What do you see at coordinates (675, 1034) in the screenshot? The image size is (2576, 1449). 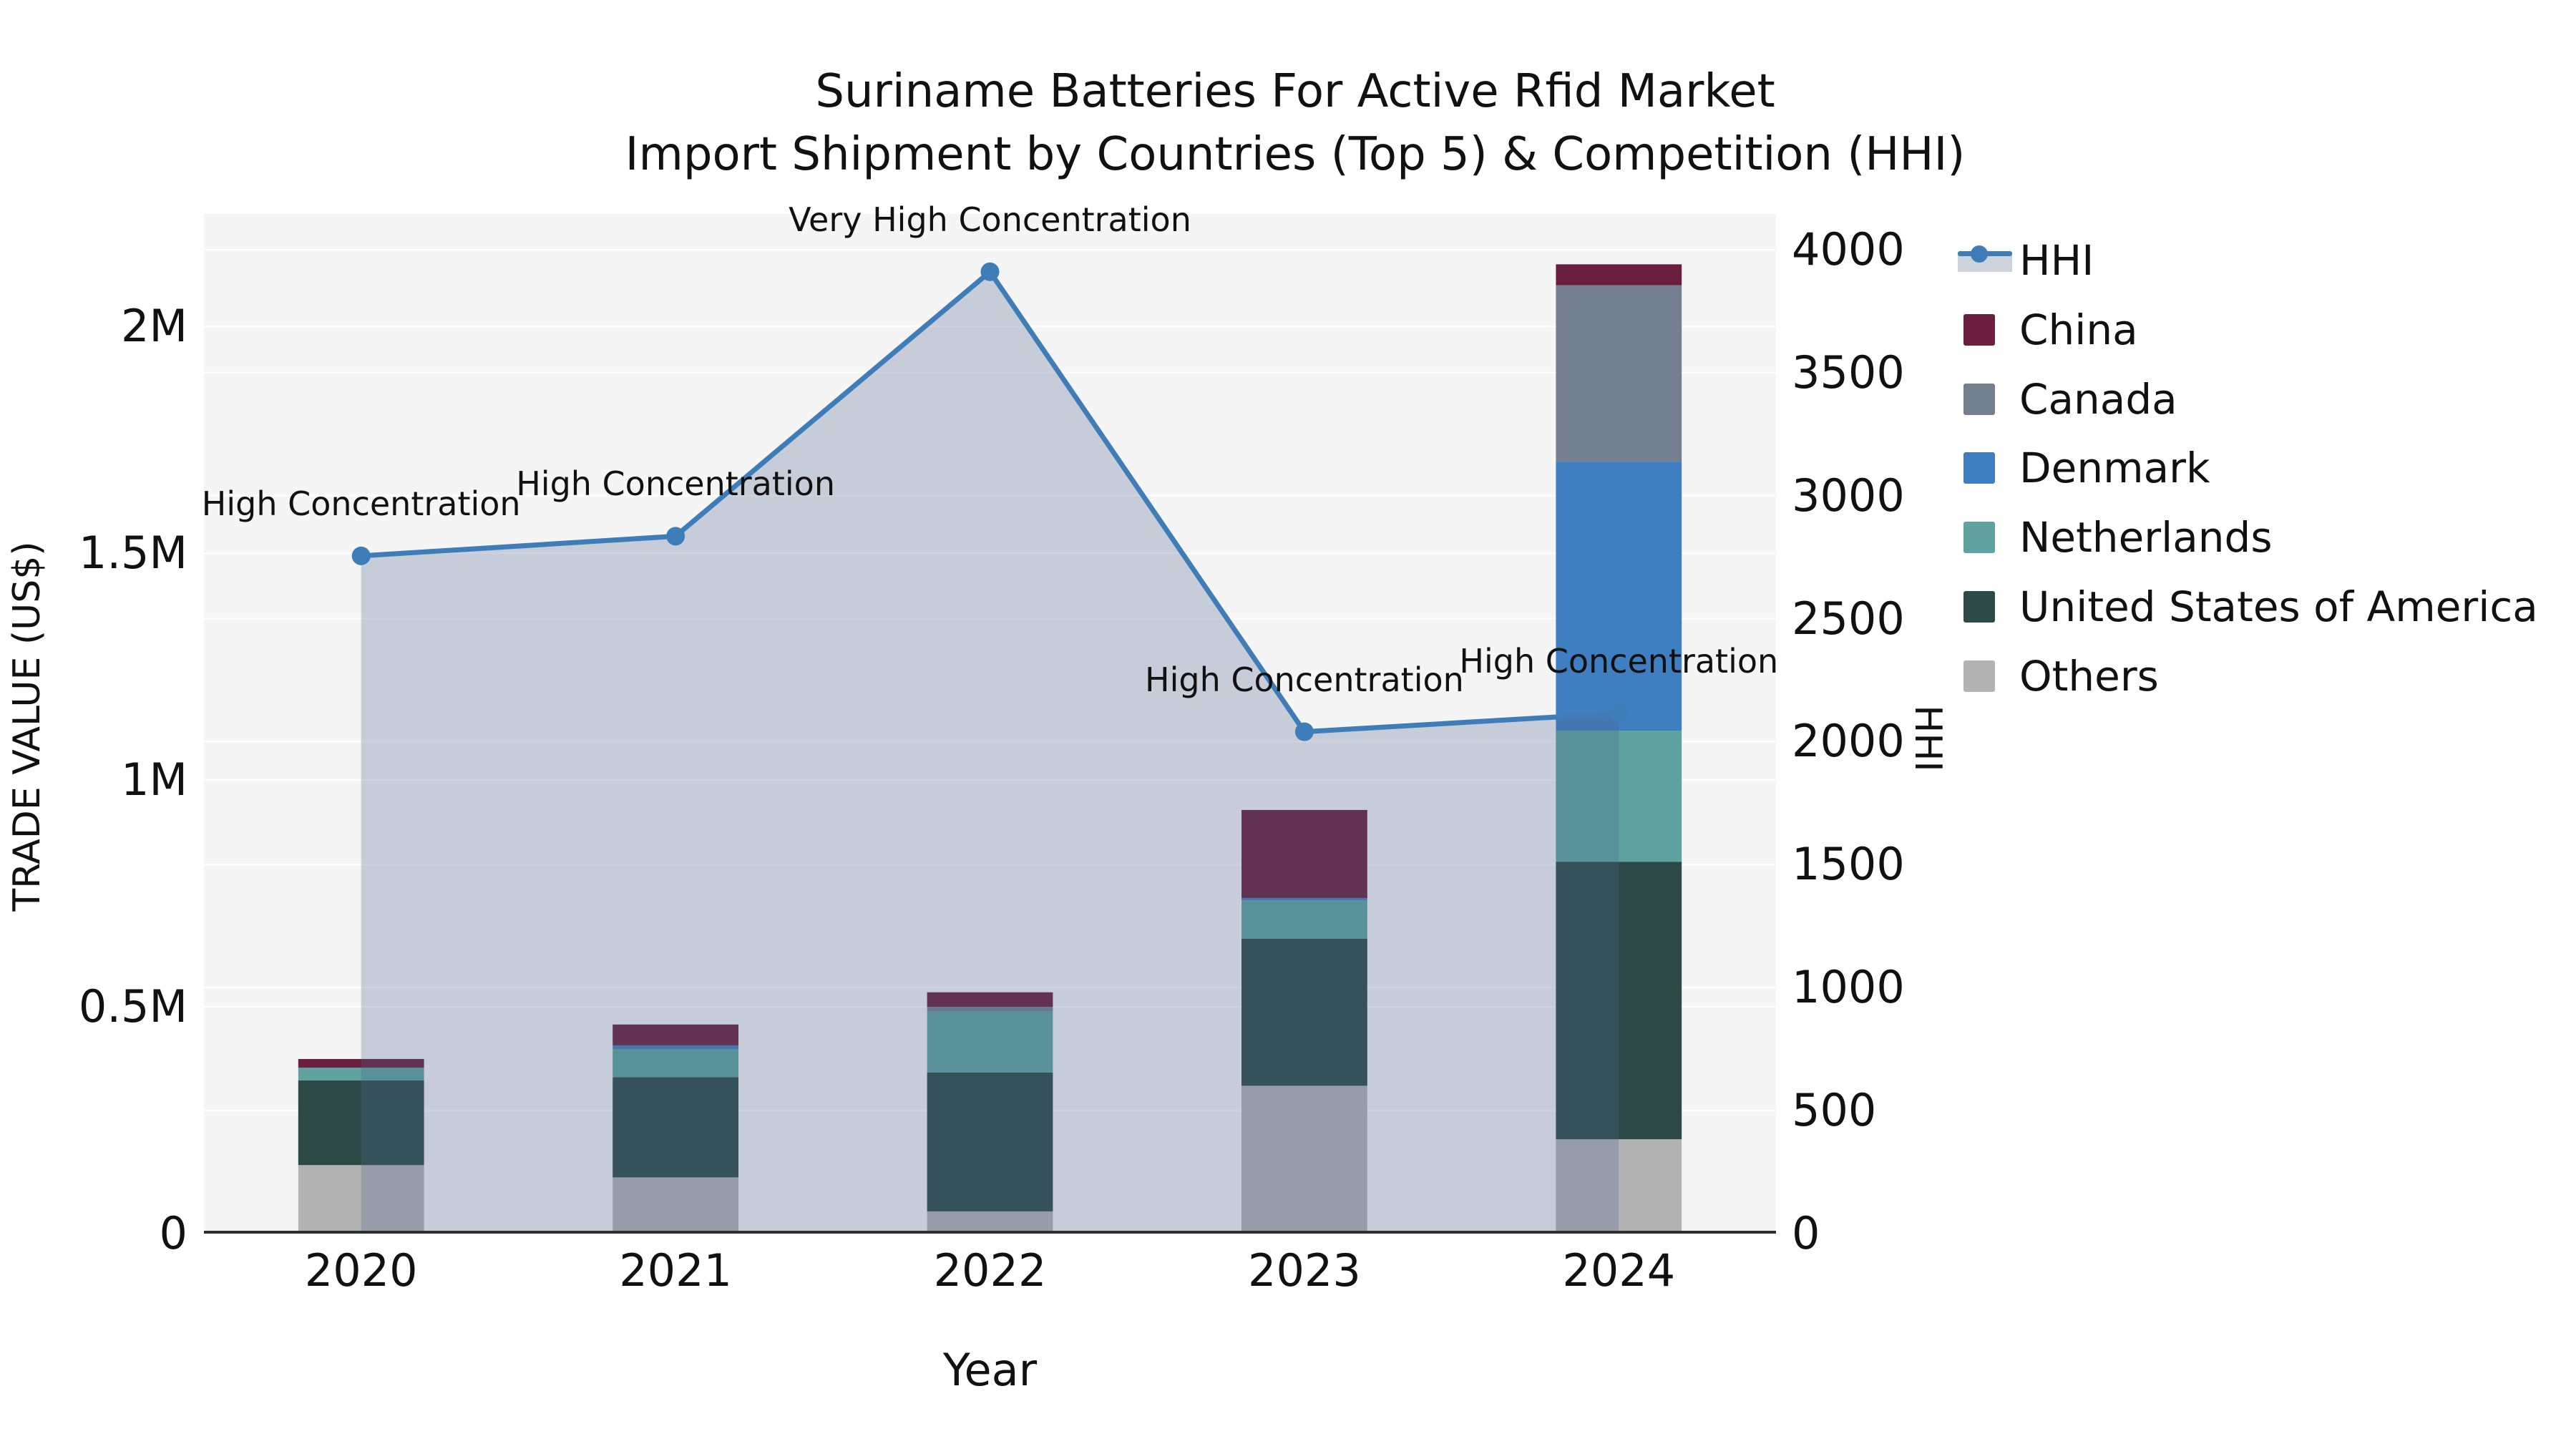 I see `bar-segment-china-2021` at bounding box center [675, 1034].